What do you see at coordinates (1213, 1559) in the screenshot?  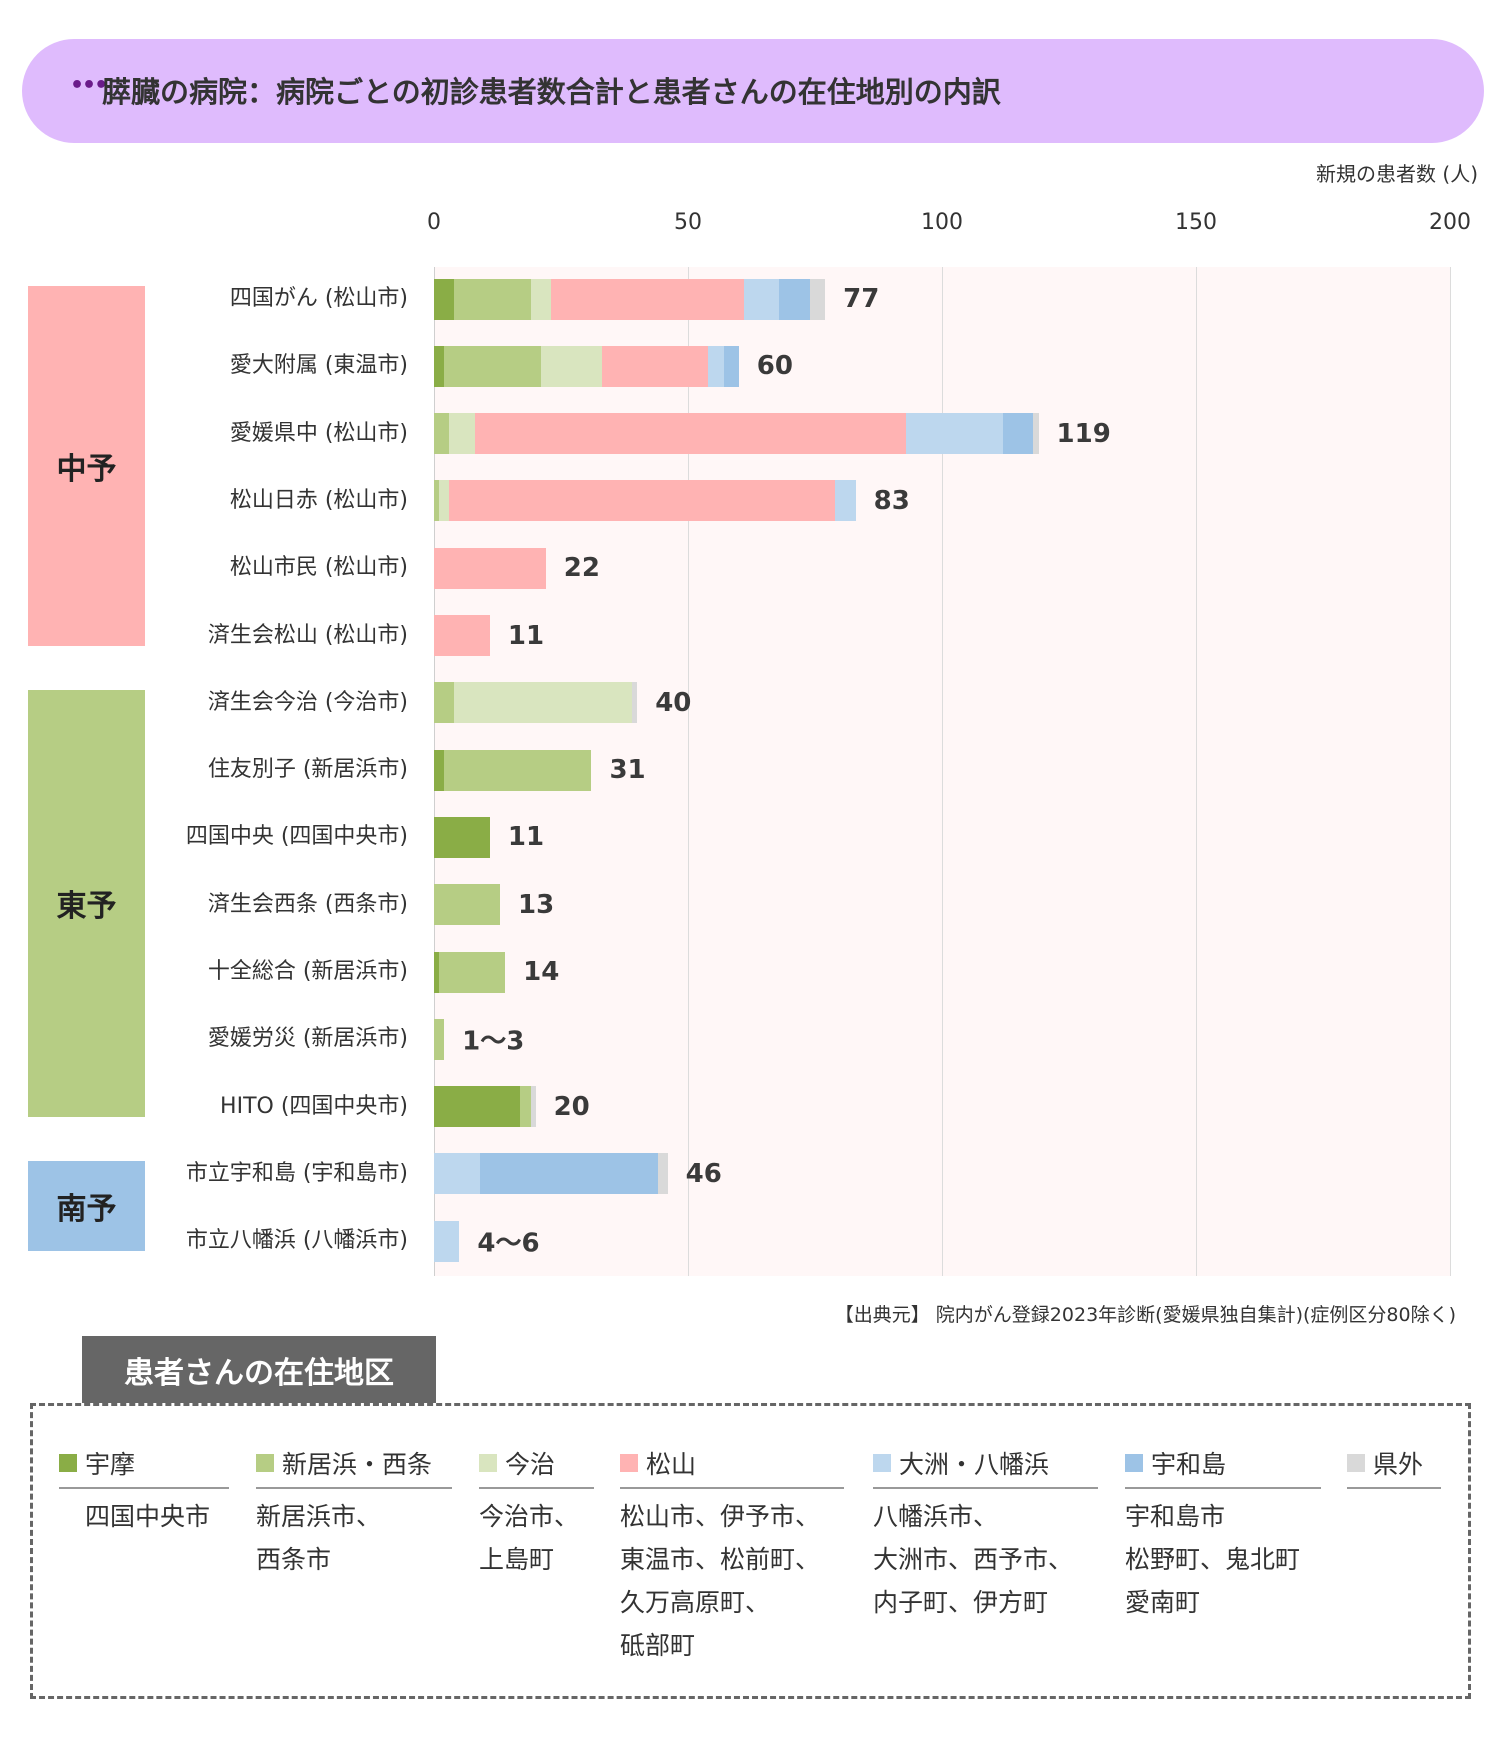 I see `legend-area-item: 松野町、鬼北町` at bounding box center [1213, 1559].